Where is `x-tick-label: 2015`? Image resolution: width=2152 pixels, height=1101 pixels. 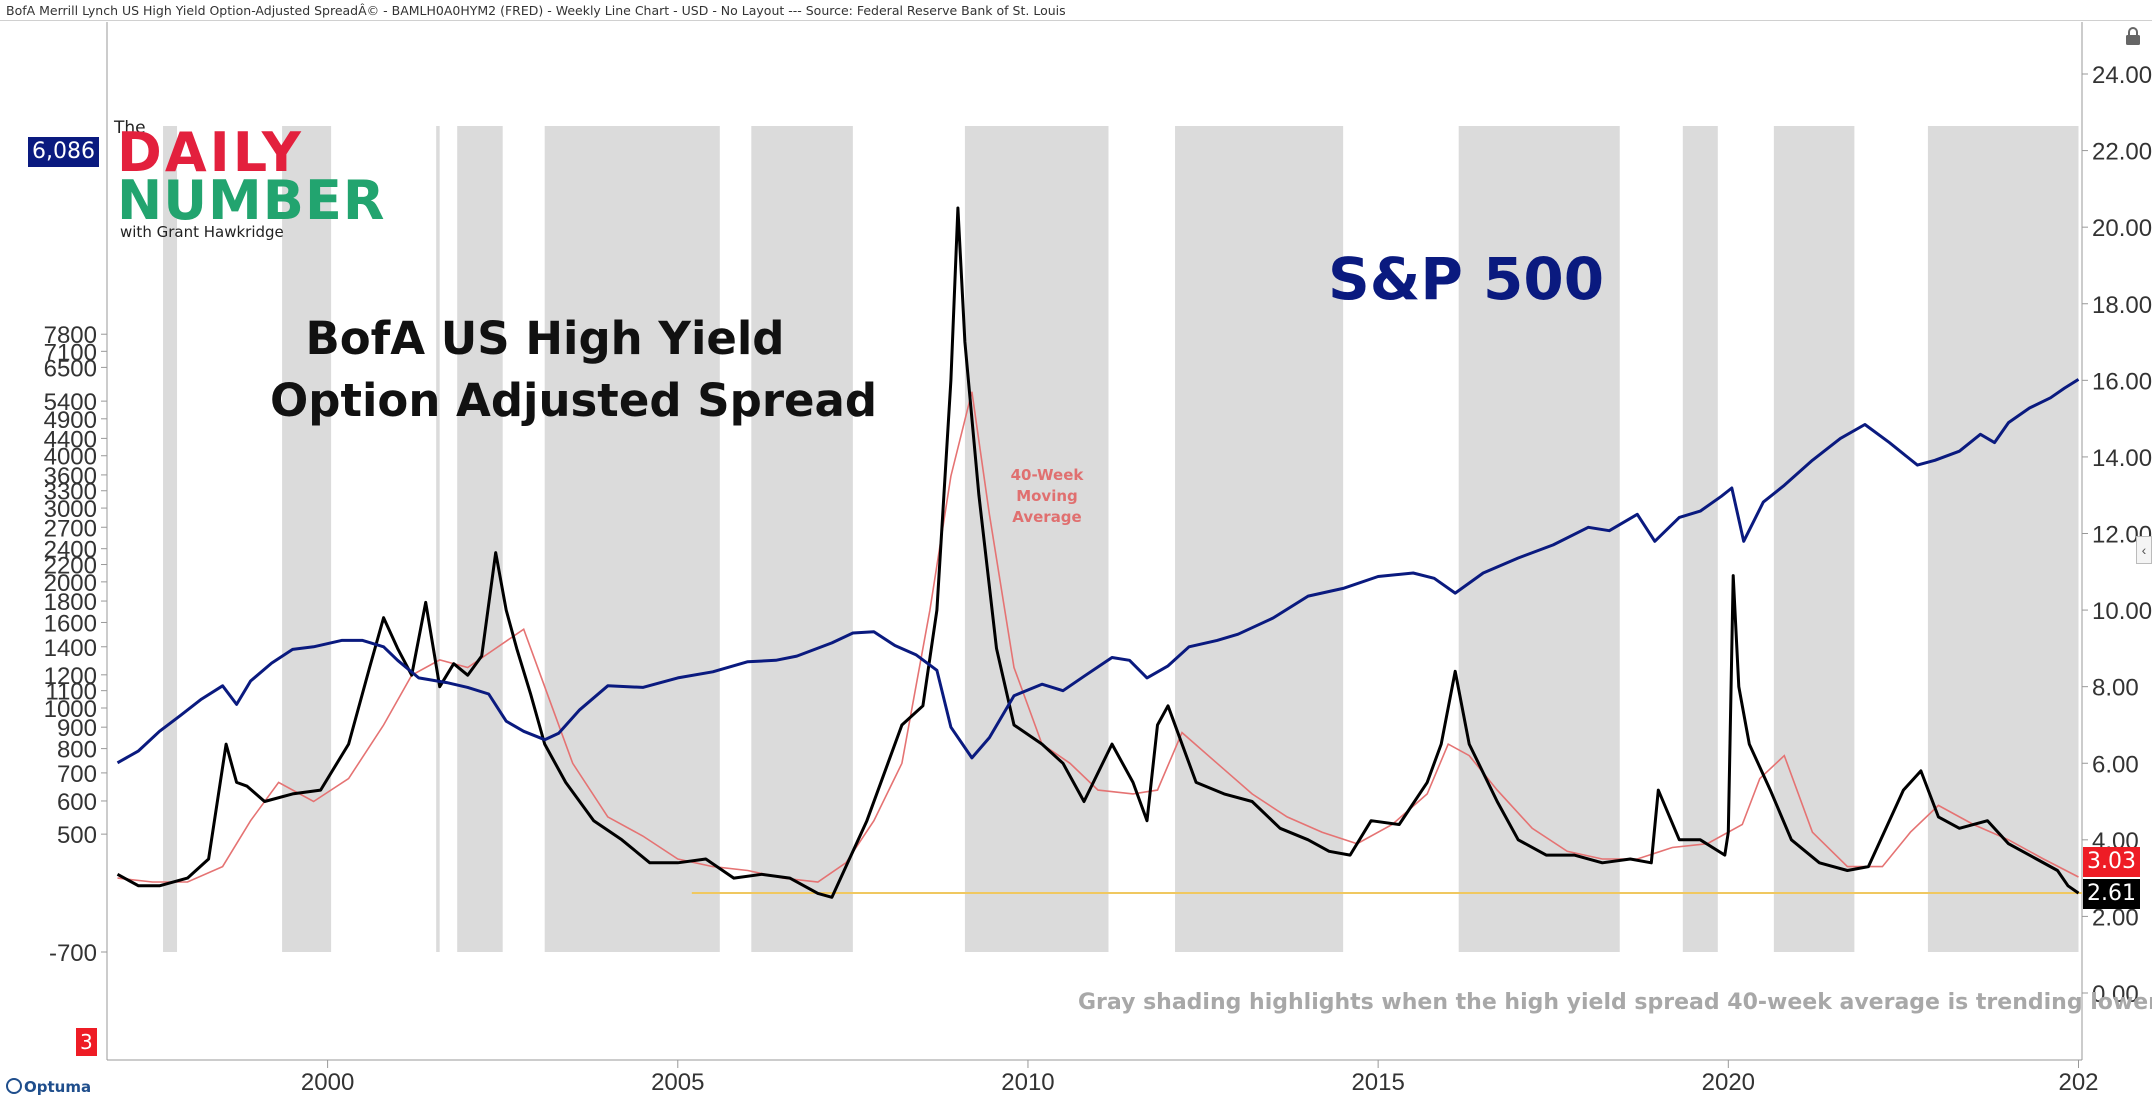
x-tick-label: 2015 is located at coordinates (1377, 1082).